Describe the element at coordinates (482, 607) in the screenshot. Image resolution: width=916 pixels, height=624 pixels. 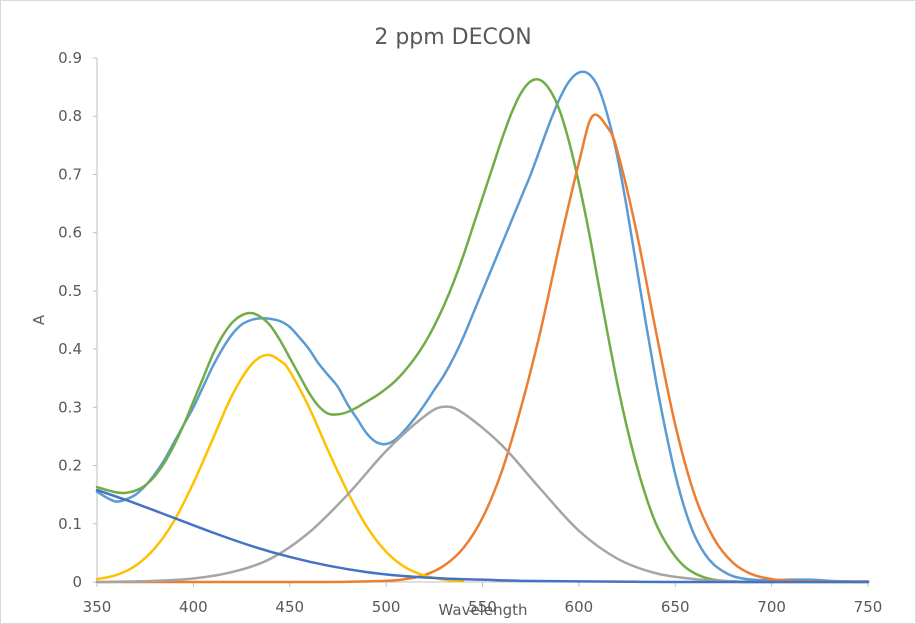
I see `x-tick-label: 550` at that location.